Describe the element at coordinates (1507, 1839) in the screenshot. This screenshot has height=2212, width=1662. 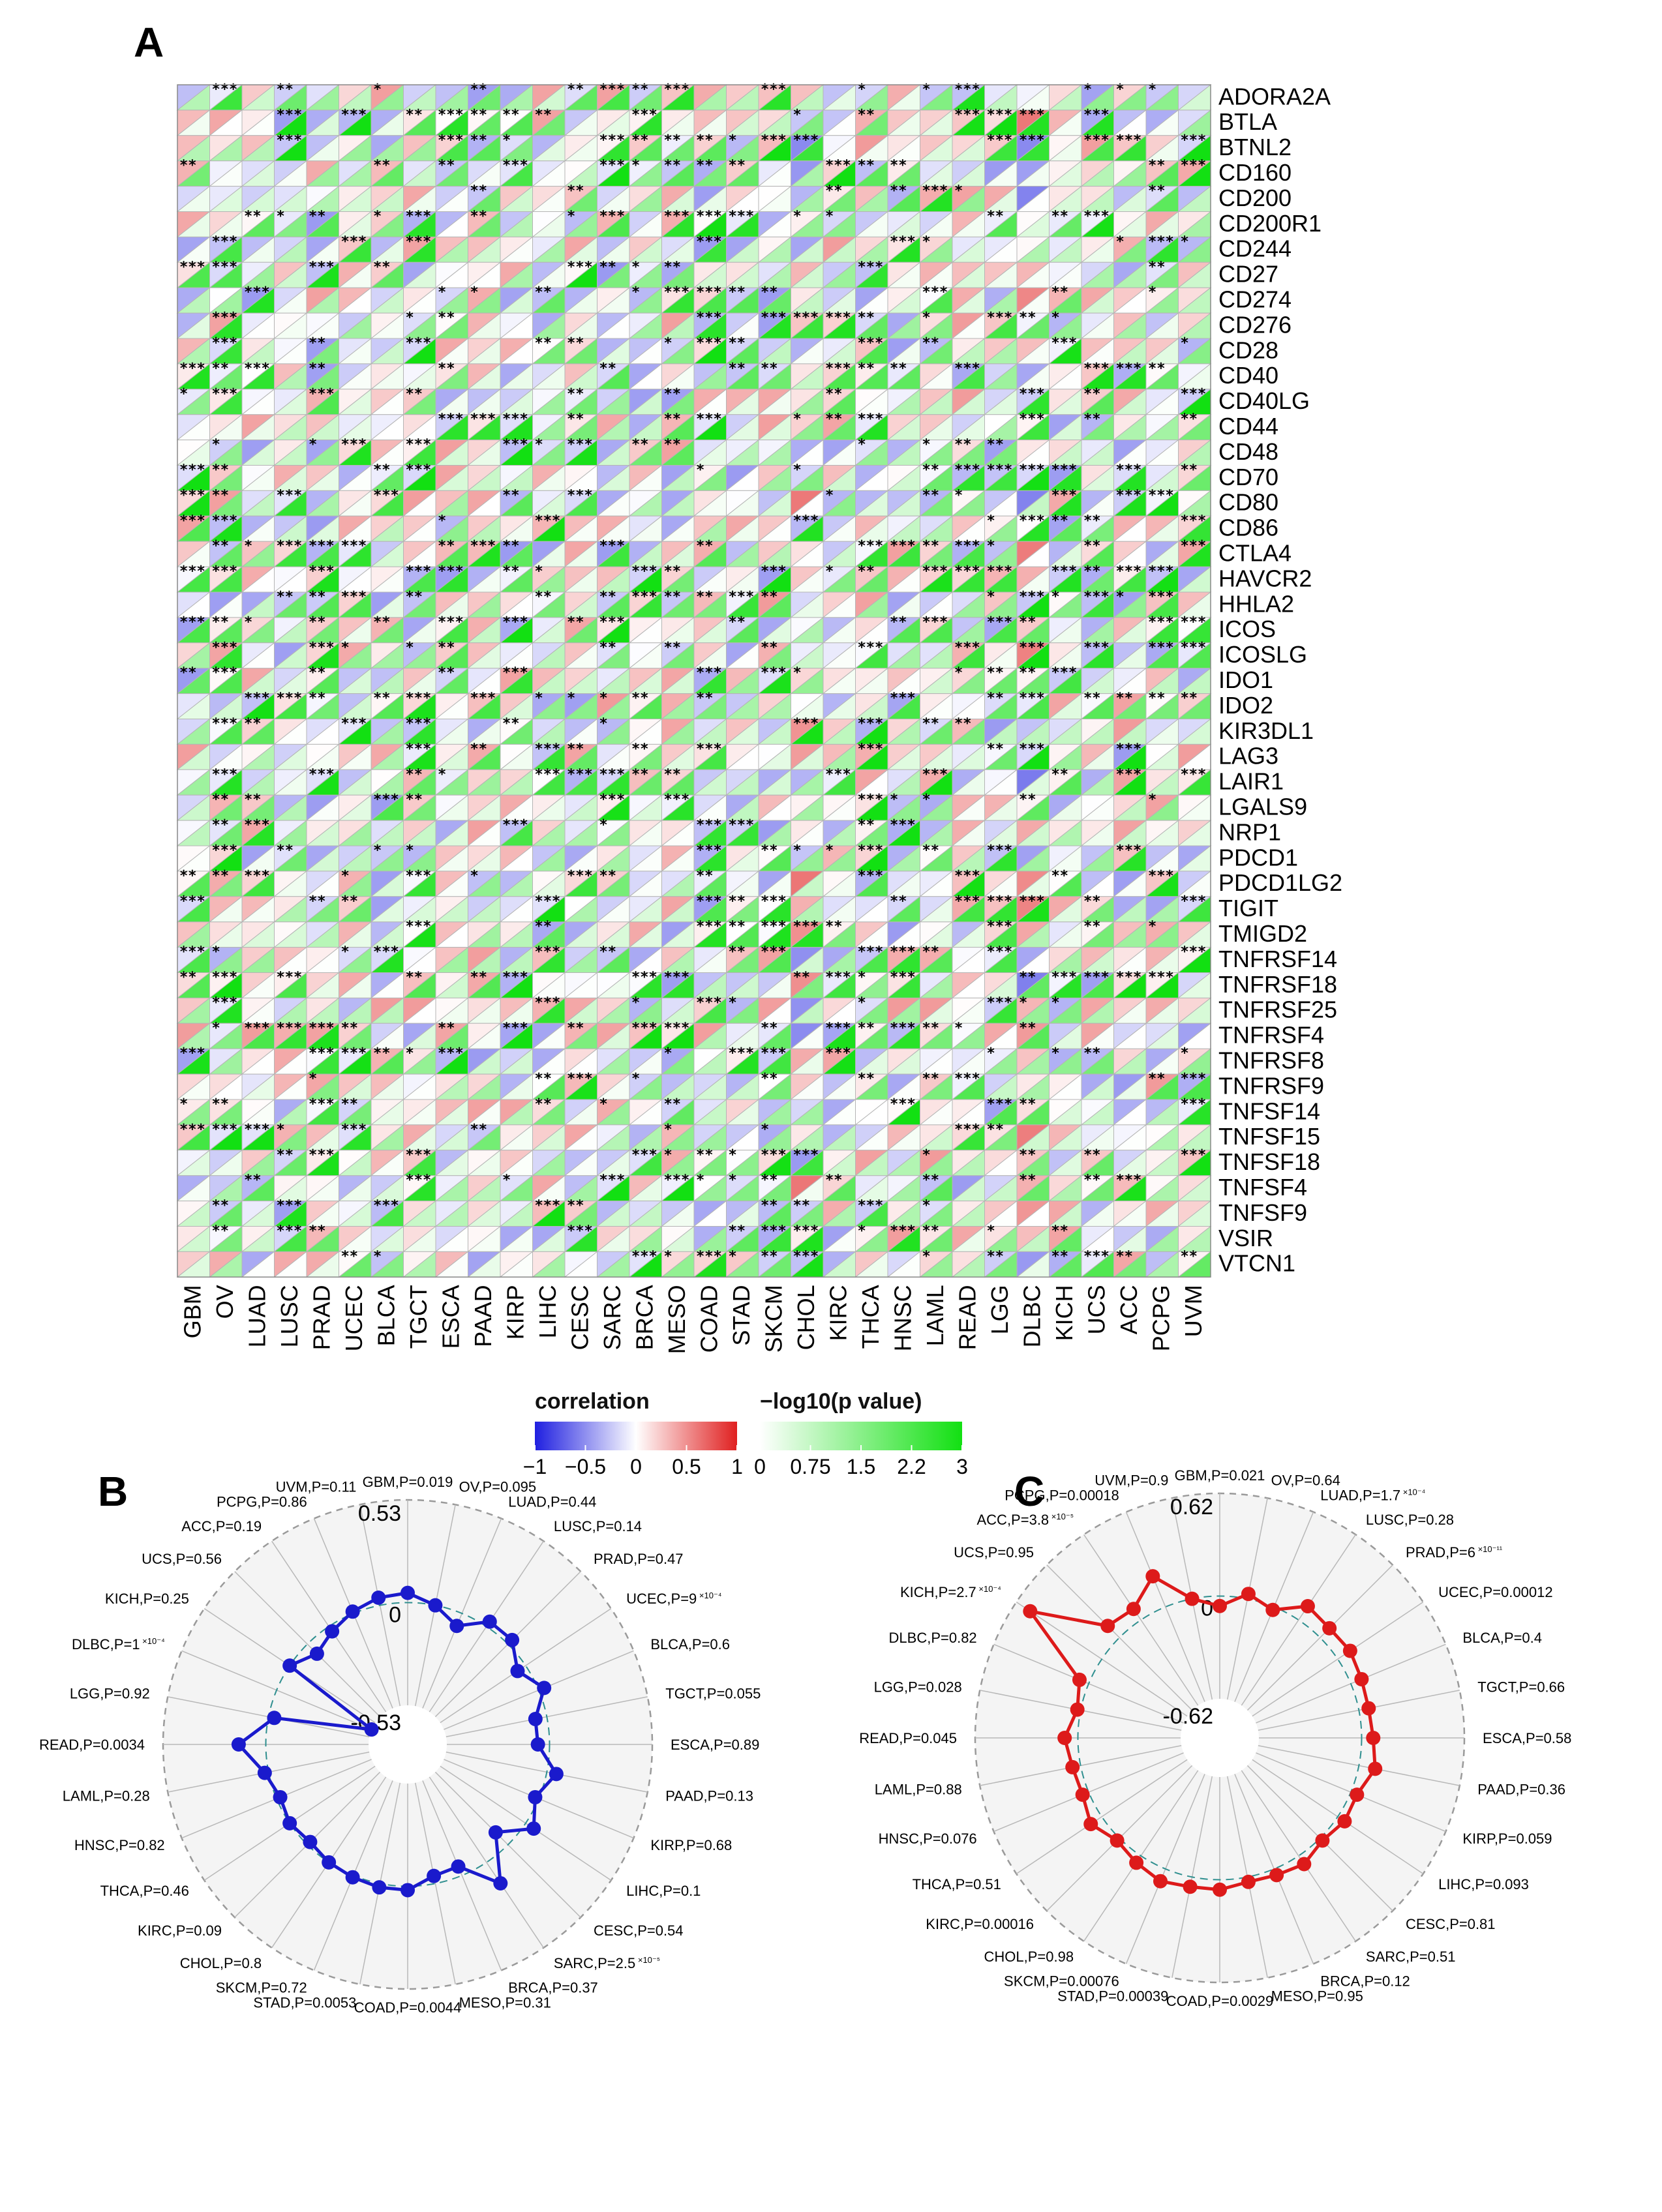
I see `radar-axis-label: KIRP,P=0.059` at that location.